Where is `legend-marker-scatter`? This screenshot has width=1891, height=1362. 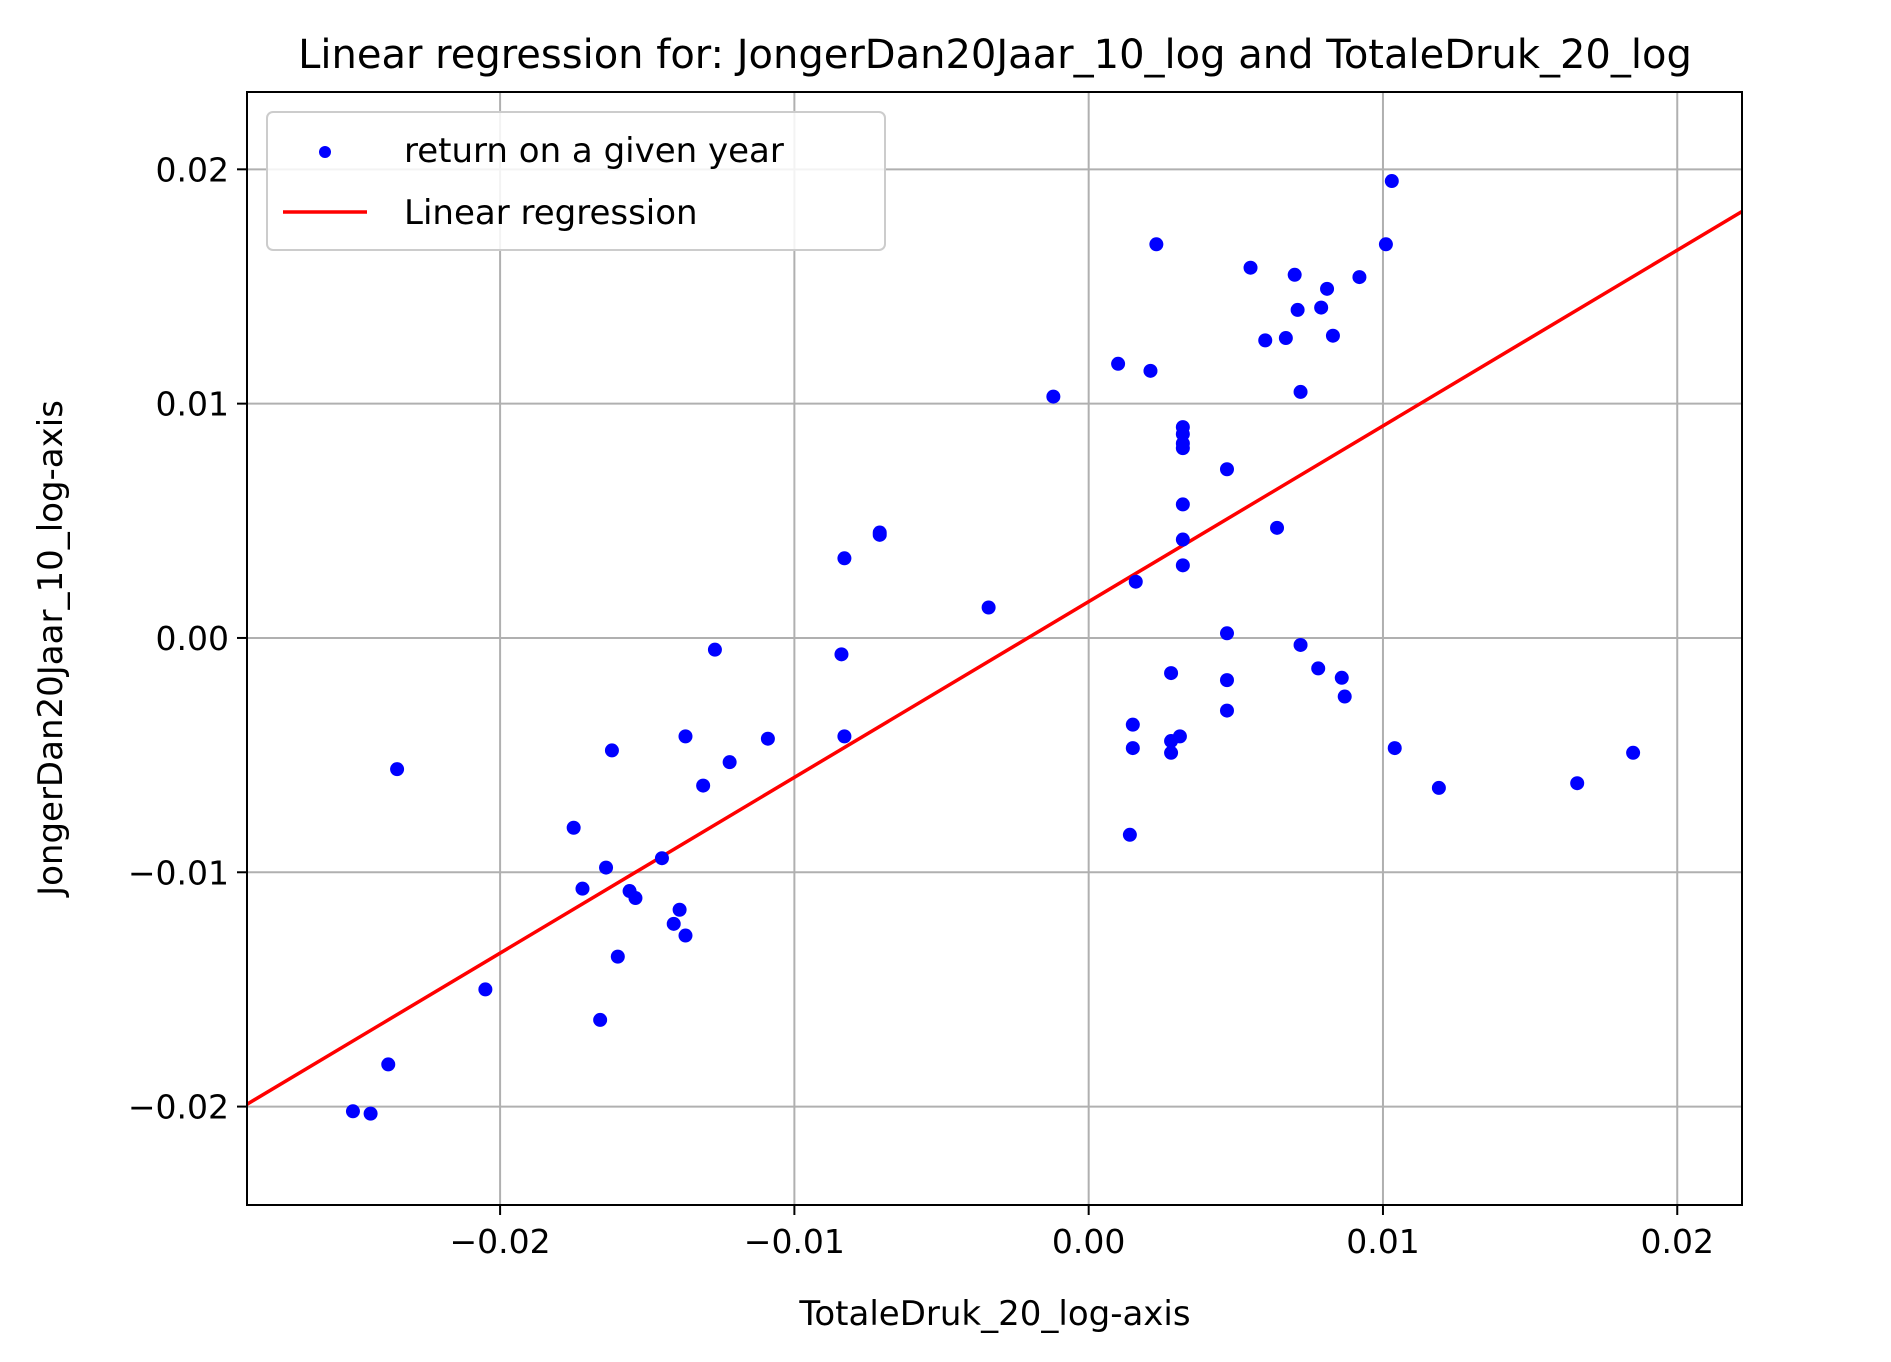 legend-marker-scatter is located at coordinates (325, 152).